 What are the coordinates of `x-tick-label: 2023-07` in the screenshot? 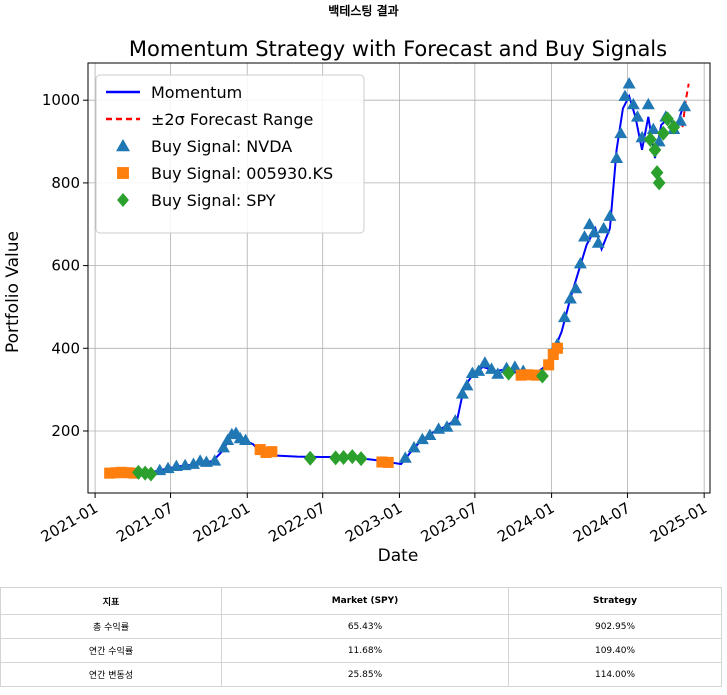 It's located at (449, 522).